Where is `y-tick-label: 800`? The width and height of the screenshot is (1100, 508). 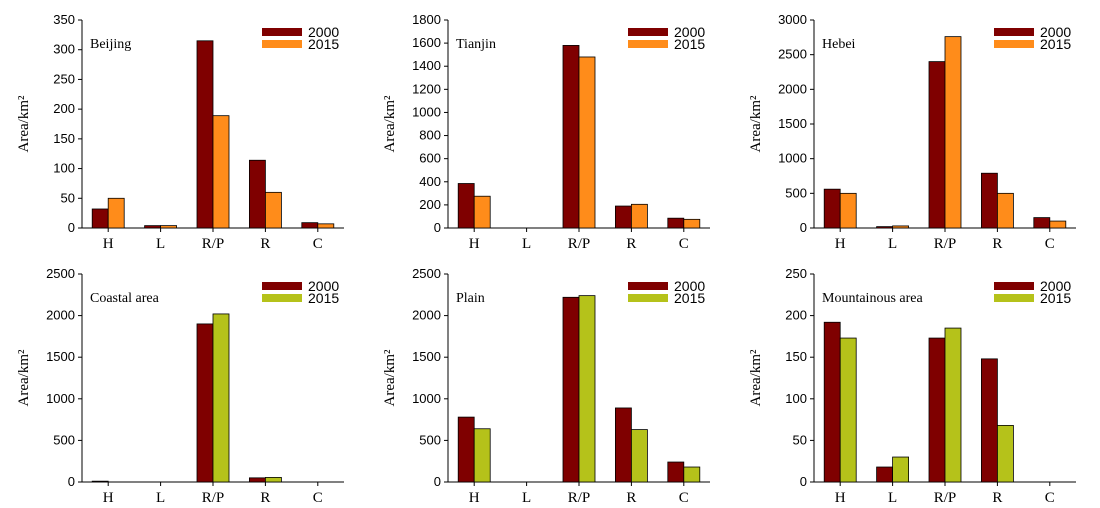
y-tick-label: 800 is located at coordinates (430, 135).